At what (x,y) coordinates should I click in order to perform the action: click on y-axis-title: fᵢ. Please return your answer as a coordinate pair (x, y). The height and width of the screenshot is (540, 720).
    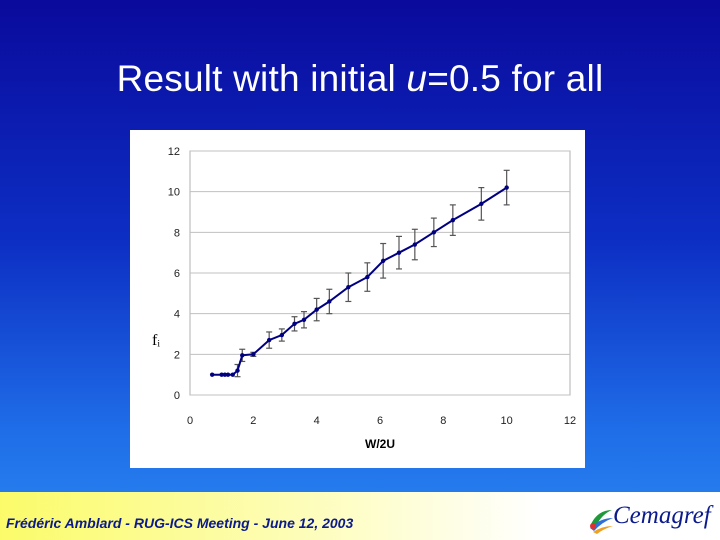
    Looking at the image, I should click on (156, 340).